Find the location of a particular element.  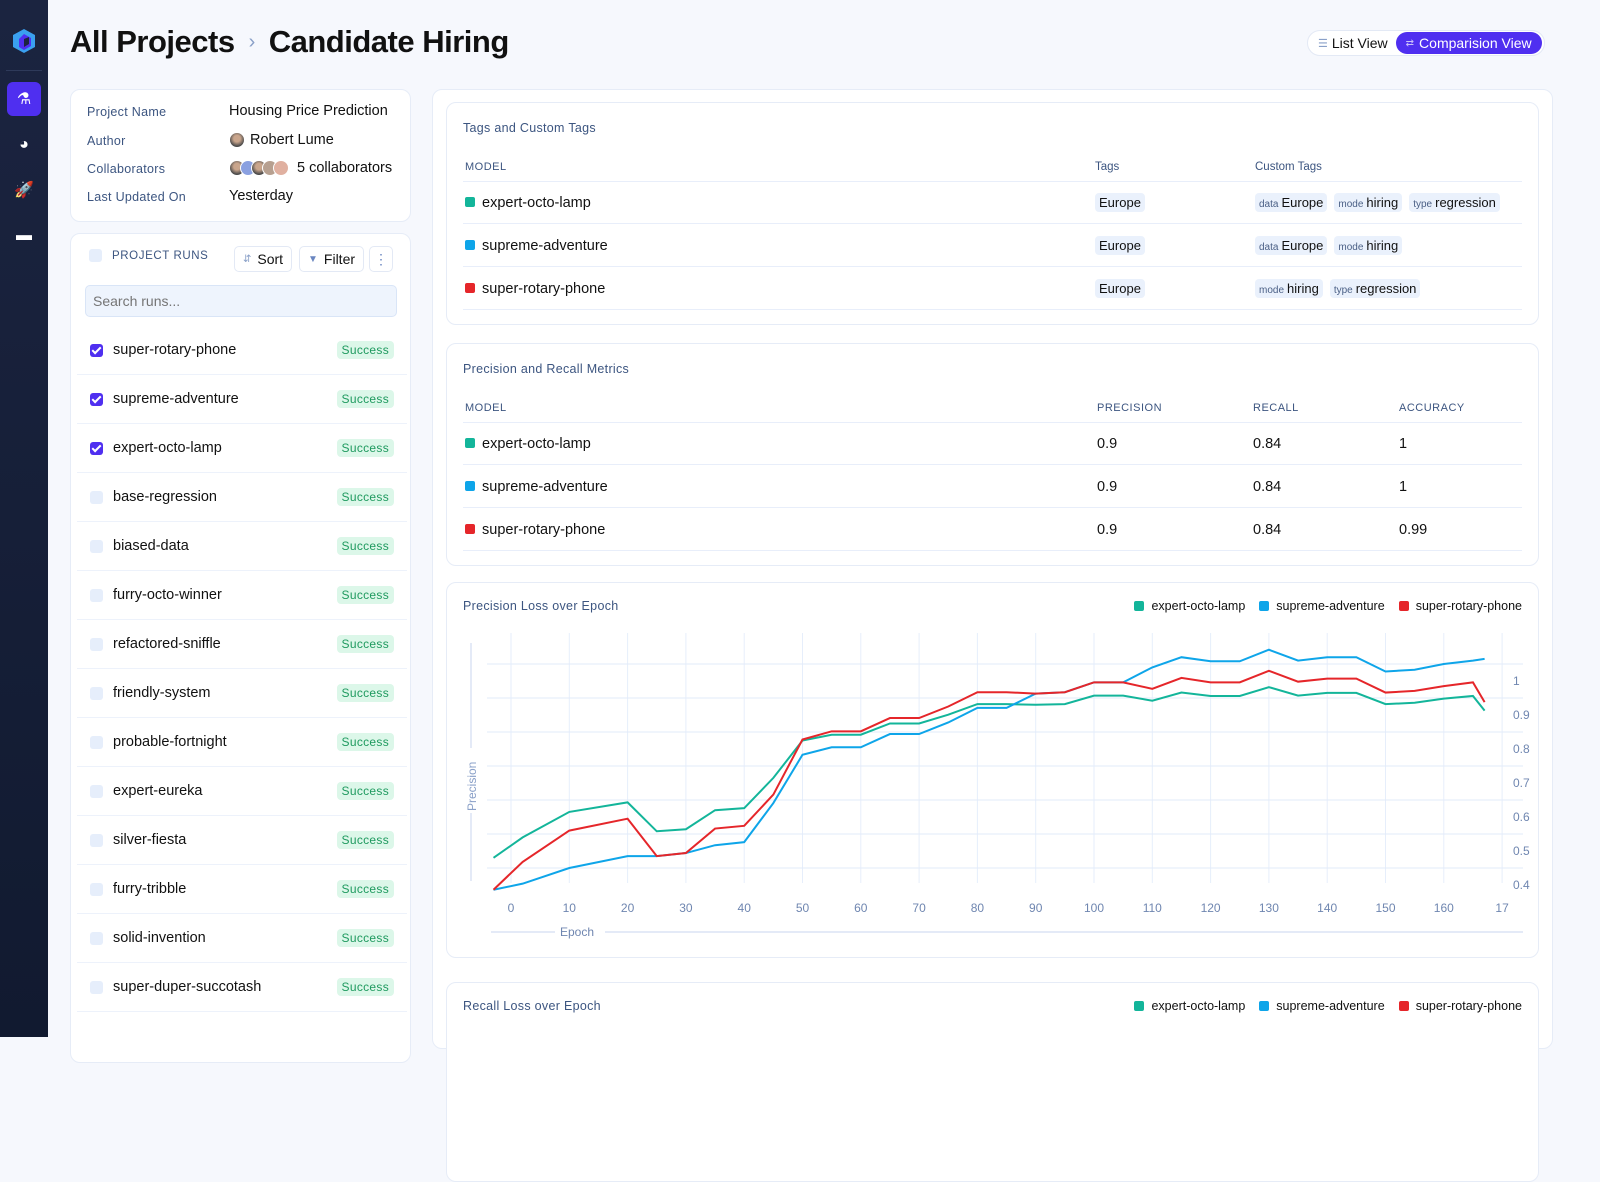

y-axis-label: Precision is located at coordinates (472, 786).